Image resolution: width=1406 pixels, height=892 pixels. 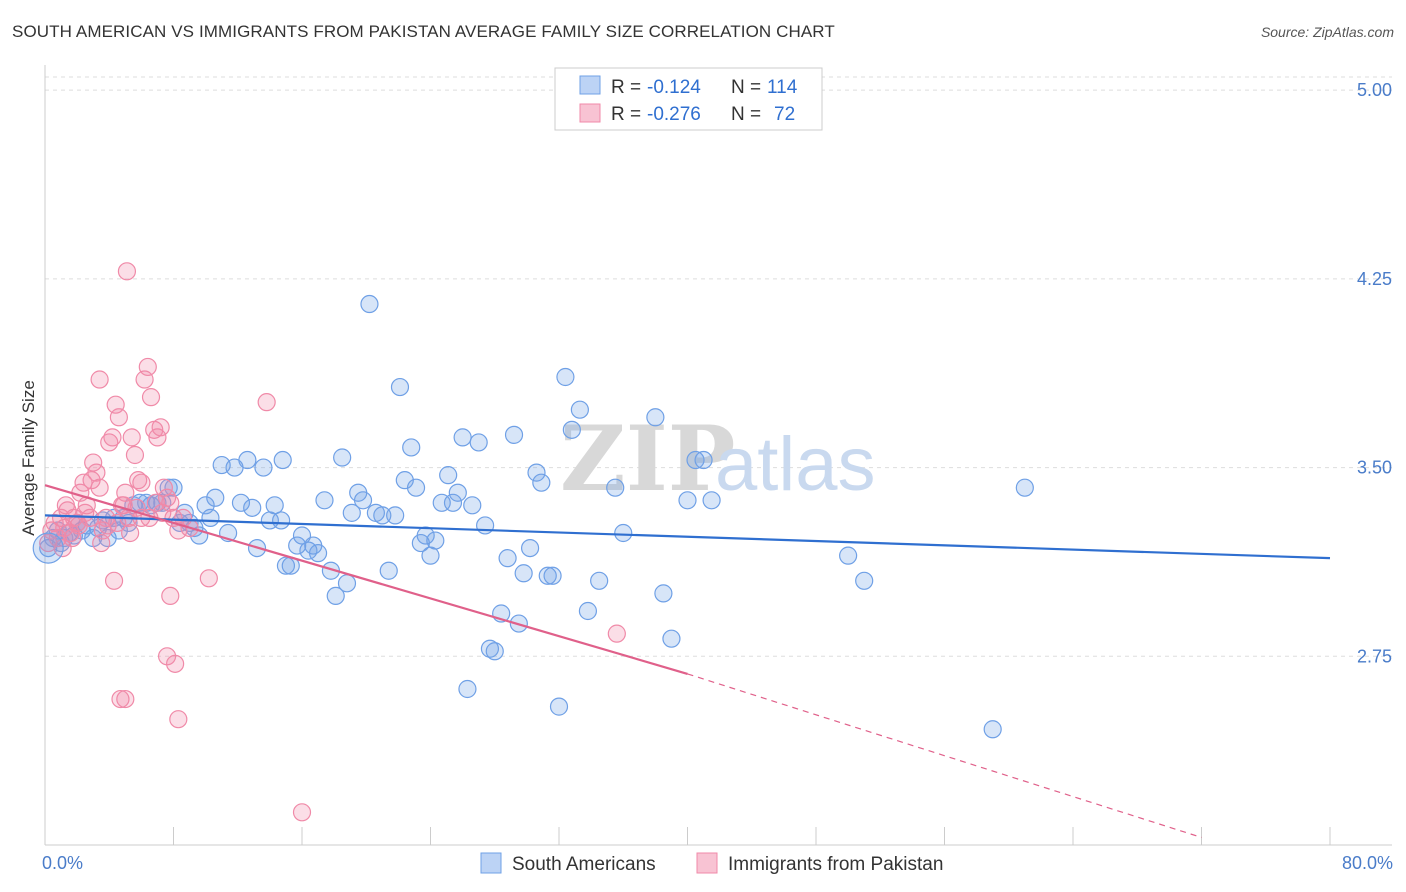 What do you see at coordinates (626, 114) in the screenshot?
I see `legend-r-label-2: R =` at bounding box center [626, 114].